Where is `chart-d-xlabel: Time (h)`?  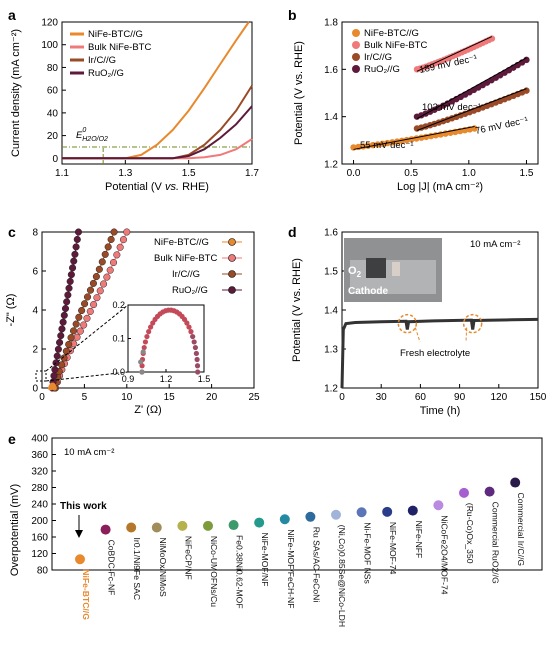
chart-d-xlabel: Time (h) is located at coordinates (440, 411).